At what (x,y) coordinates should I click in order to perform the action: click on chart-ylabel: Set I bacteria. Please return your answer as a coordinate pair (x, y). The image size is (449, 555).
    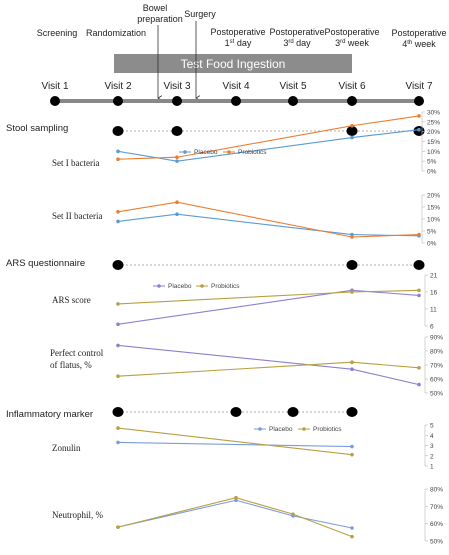
    Looking at the image, I should click on (75, 163).